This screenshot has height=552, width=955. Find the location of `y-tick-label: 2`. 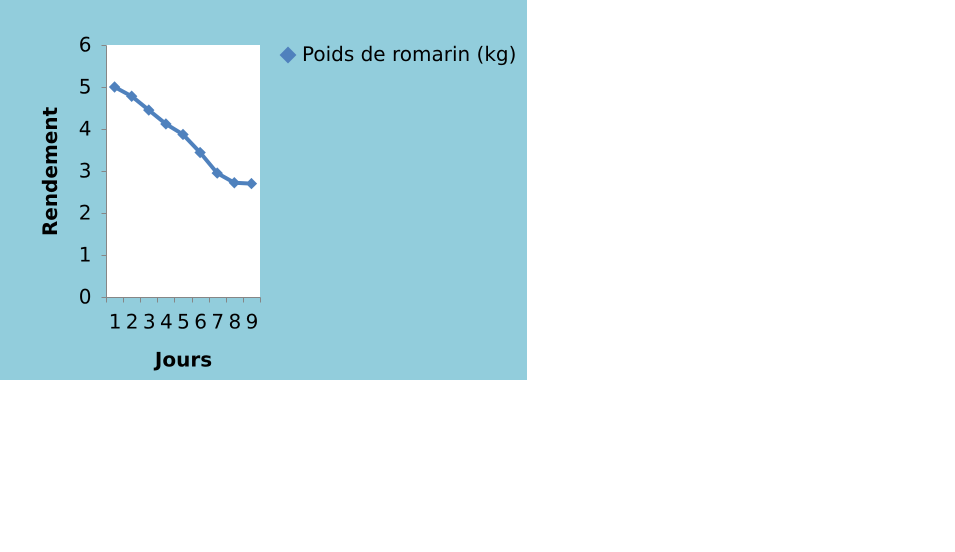

y-tick-label: 2 is located at coordinates (85, 212).